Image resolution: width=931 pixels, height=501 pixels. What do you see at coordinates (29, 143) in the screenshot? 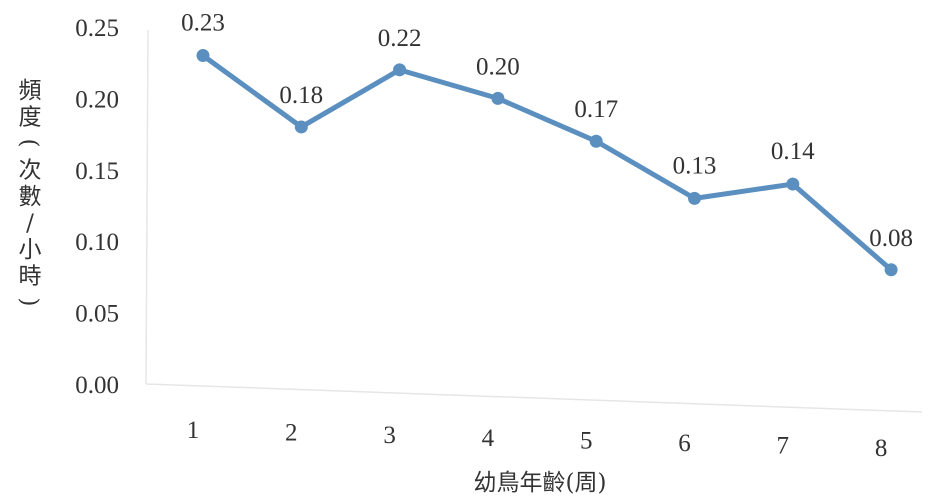
I see `y-axis-title-char: (` at bounding box center [29, 143].